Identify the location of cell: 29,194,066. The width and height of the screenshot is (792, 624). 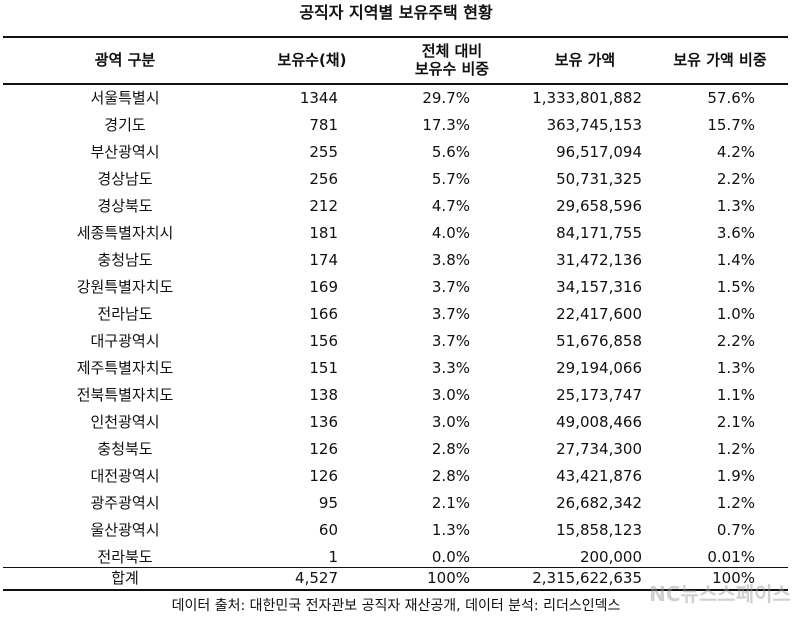
(599, 368).